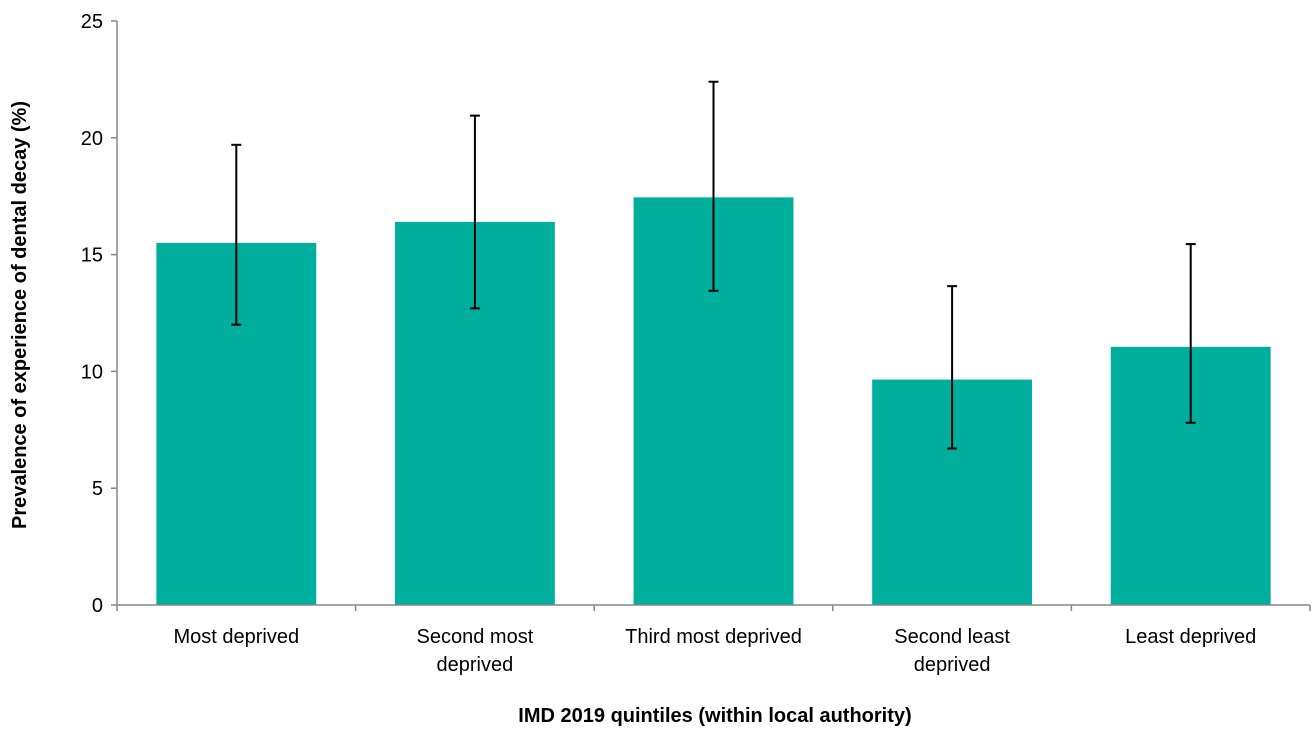 This screenshot has width=1316, height=733. What do you see at coordinates (92, 139) in the screenshot?
I see `y-tick-label: 20` at bounding box center [92, 139].